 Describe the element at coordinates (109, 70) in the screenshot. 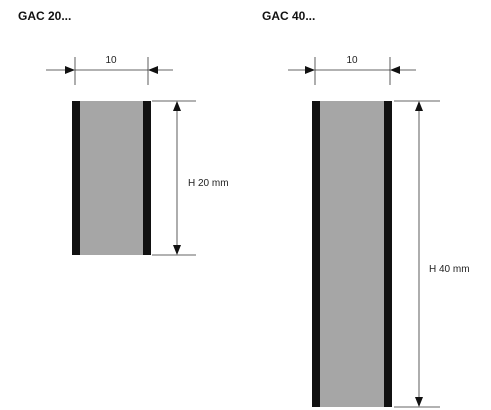

I see `gac20-width-dimension: 10` at that location.